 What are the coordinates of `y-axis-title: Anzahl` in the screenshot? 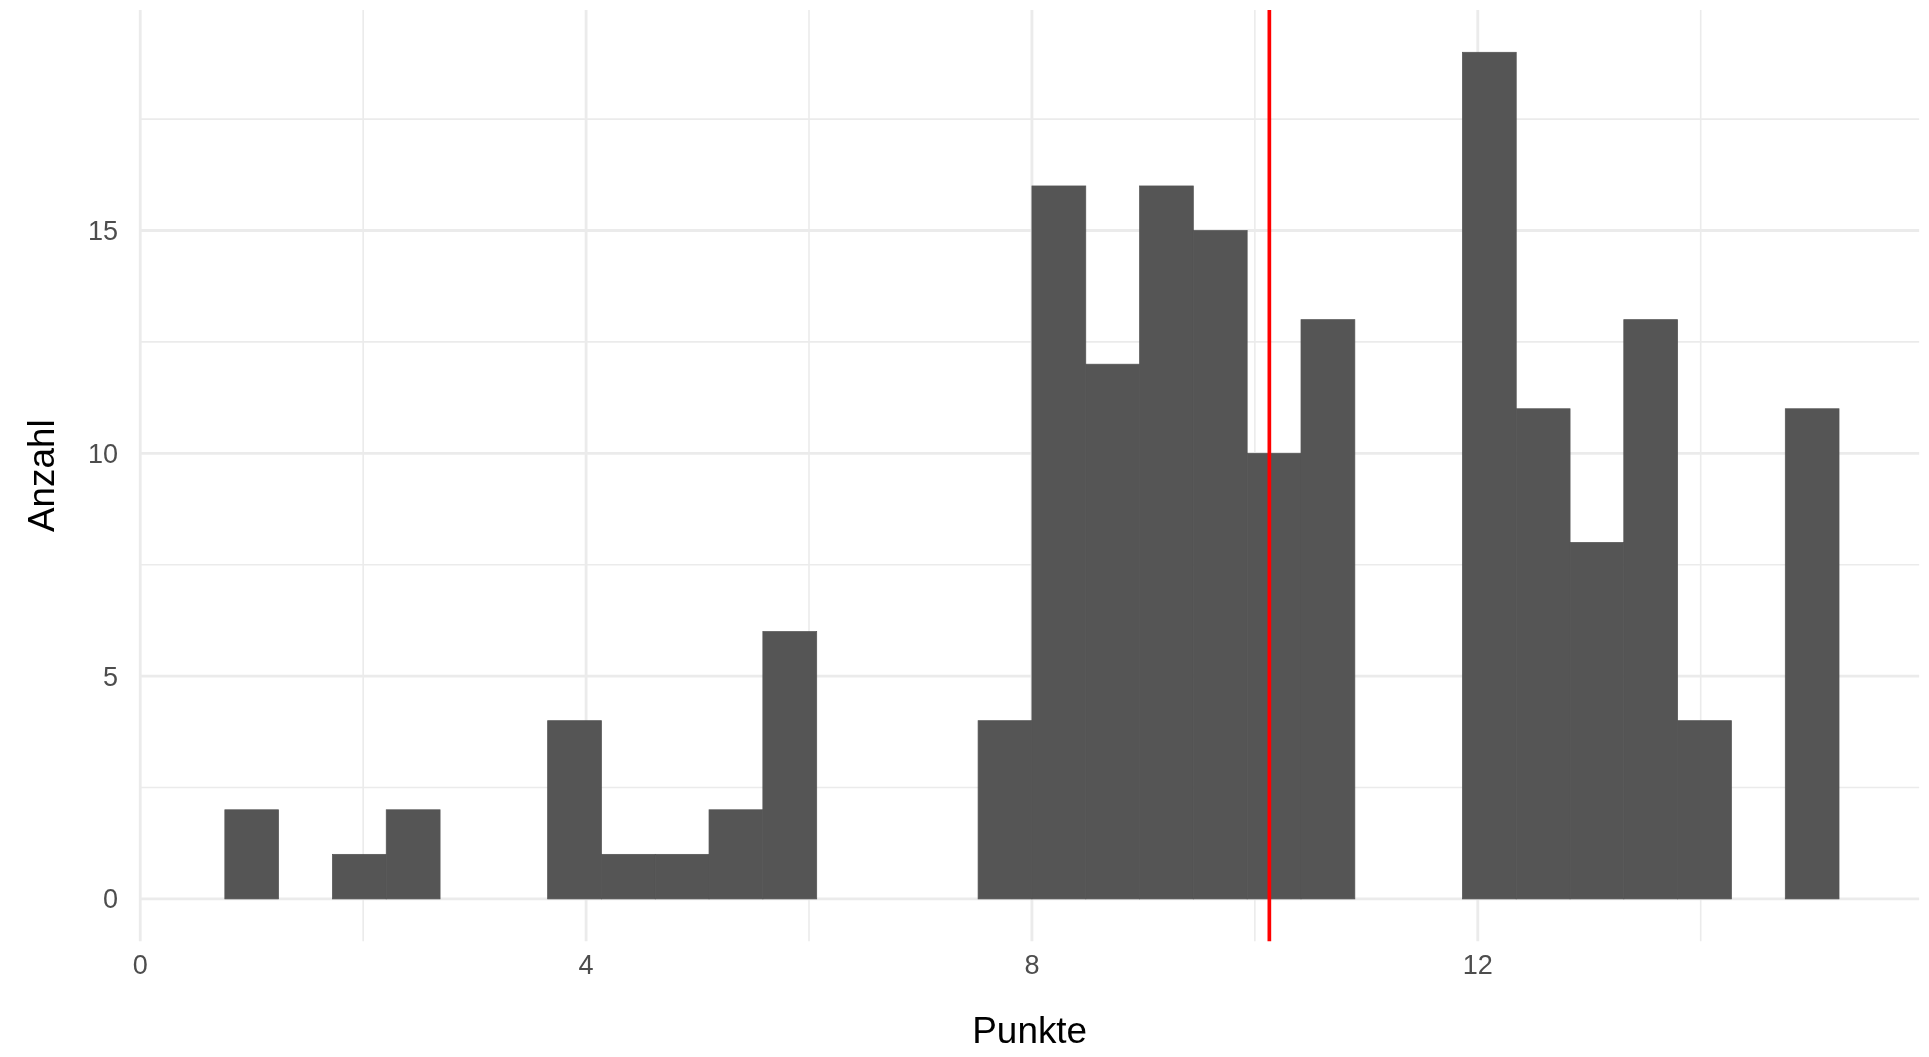 It's located at (42, 476).